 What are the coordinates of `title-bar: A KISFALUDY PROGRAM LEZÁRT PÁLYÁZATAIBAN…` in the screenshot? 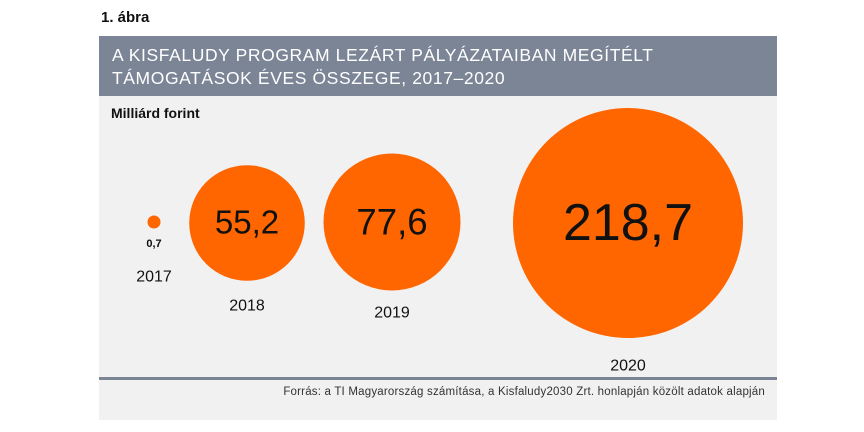 It's located at (438, 66).